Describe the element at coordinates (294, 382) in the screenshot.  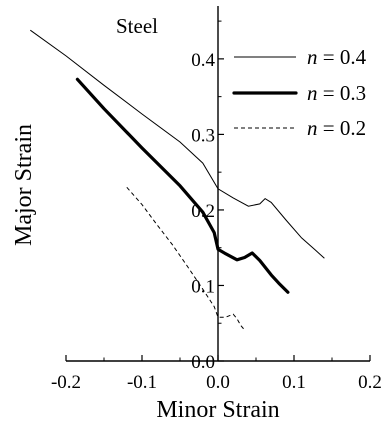
I see `x-tick-label: 0.1` at that location.